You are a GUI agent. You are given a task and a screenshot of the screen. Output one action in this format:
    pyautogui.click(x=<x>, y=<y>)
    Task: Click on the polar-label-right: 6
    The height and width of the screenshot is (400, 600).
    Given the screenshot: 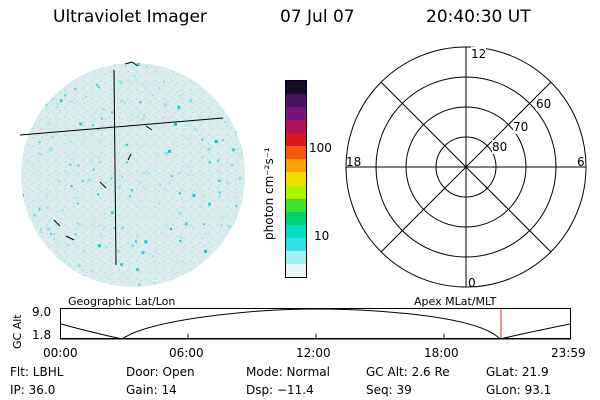 What is the action you would take?
    pyautogui.click(x=581, y=162)
    